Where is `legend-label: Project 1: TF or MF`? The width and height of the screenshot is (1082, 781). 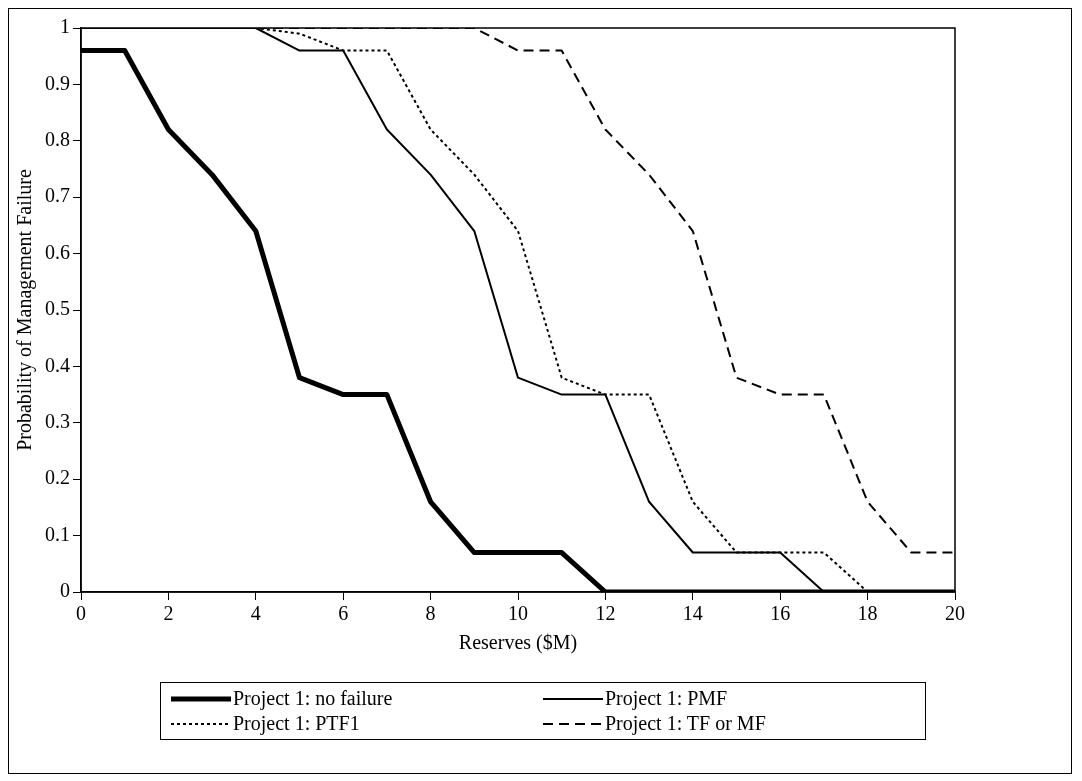
legend-label: Project 1: TF or MF is located at coordinates (685, 723).